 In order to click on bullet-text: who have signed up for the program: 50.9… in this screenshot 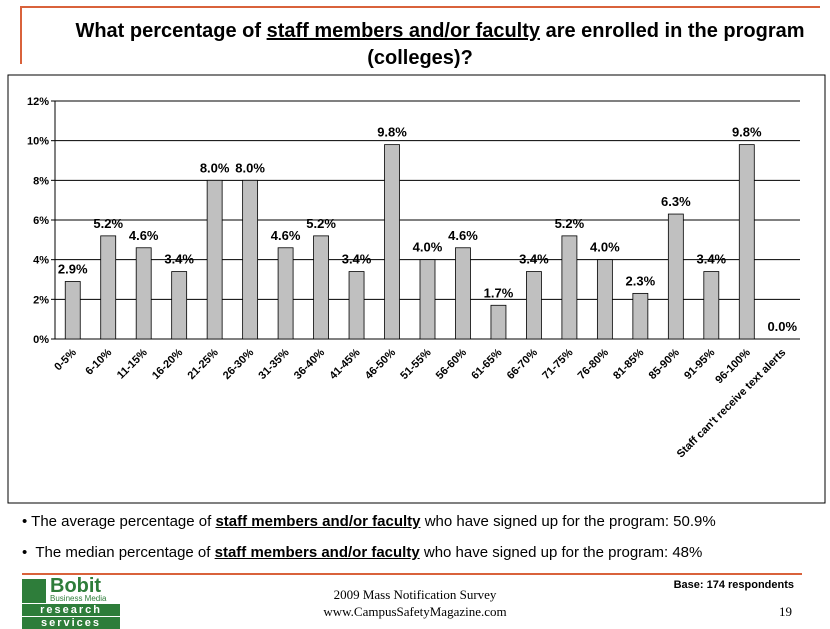, I will do `click(570, 521)`.